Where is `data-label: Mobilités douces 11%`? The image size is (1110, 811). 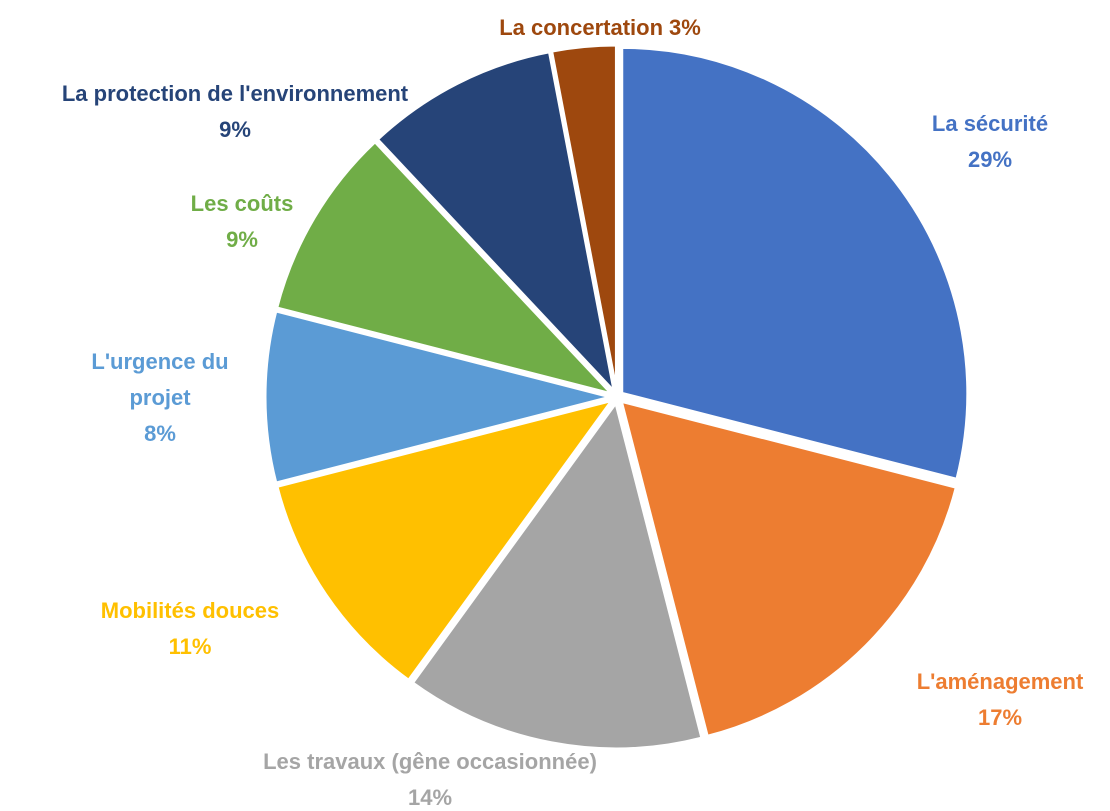
data-label: Mobilités douces 11% is located at coordinates (190, 629).